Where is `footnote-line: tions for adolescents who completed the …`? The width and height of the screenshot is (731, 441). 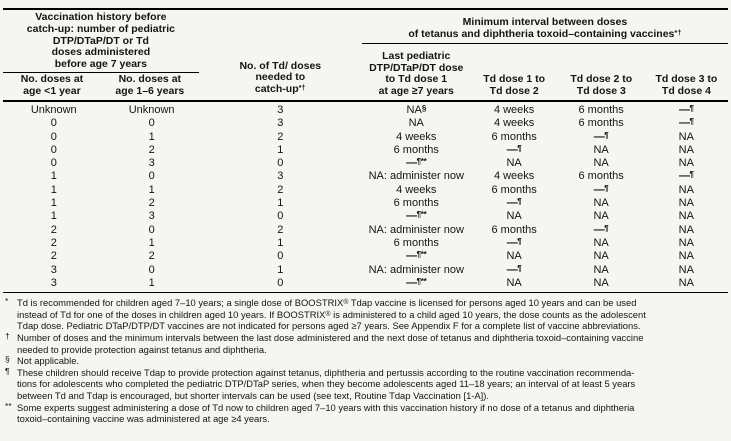
footnote-line: tions for adolescents who completed the … is located at coordinates (326, 384).